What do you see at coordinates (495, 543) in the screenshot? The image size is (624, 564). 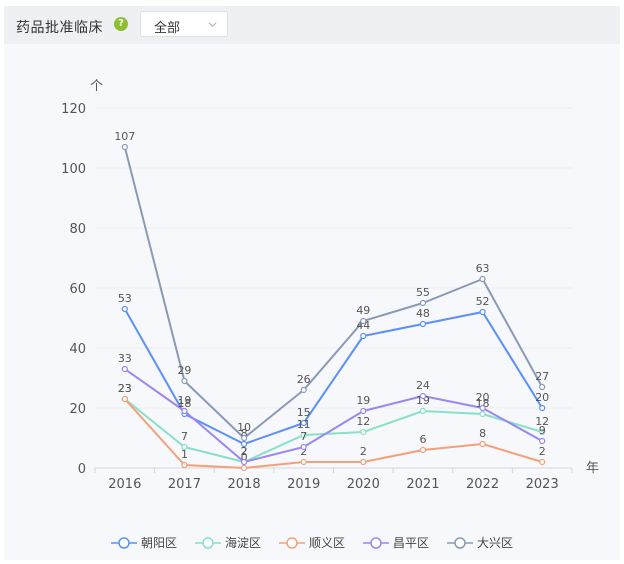 I see `legend-label: 大兴区` at bounding box center [495, 543].